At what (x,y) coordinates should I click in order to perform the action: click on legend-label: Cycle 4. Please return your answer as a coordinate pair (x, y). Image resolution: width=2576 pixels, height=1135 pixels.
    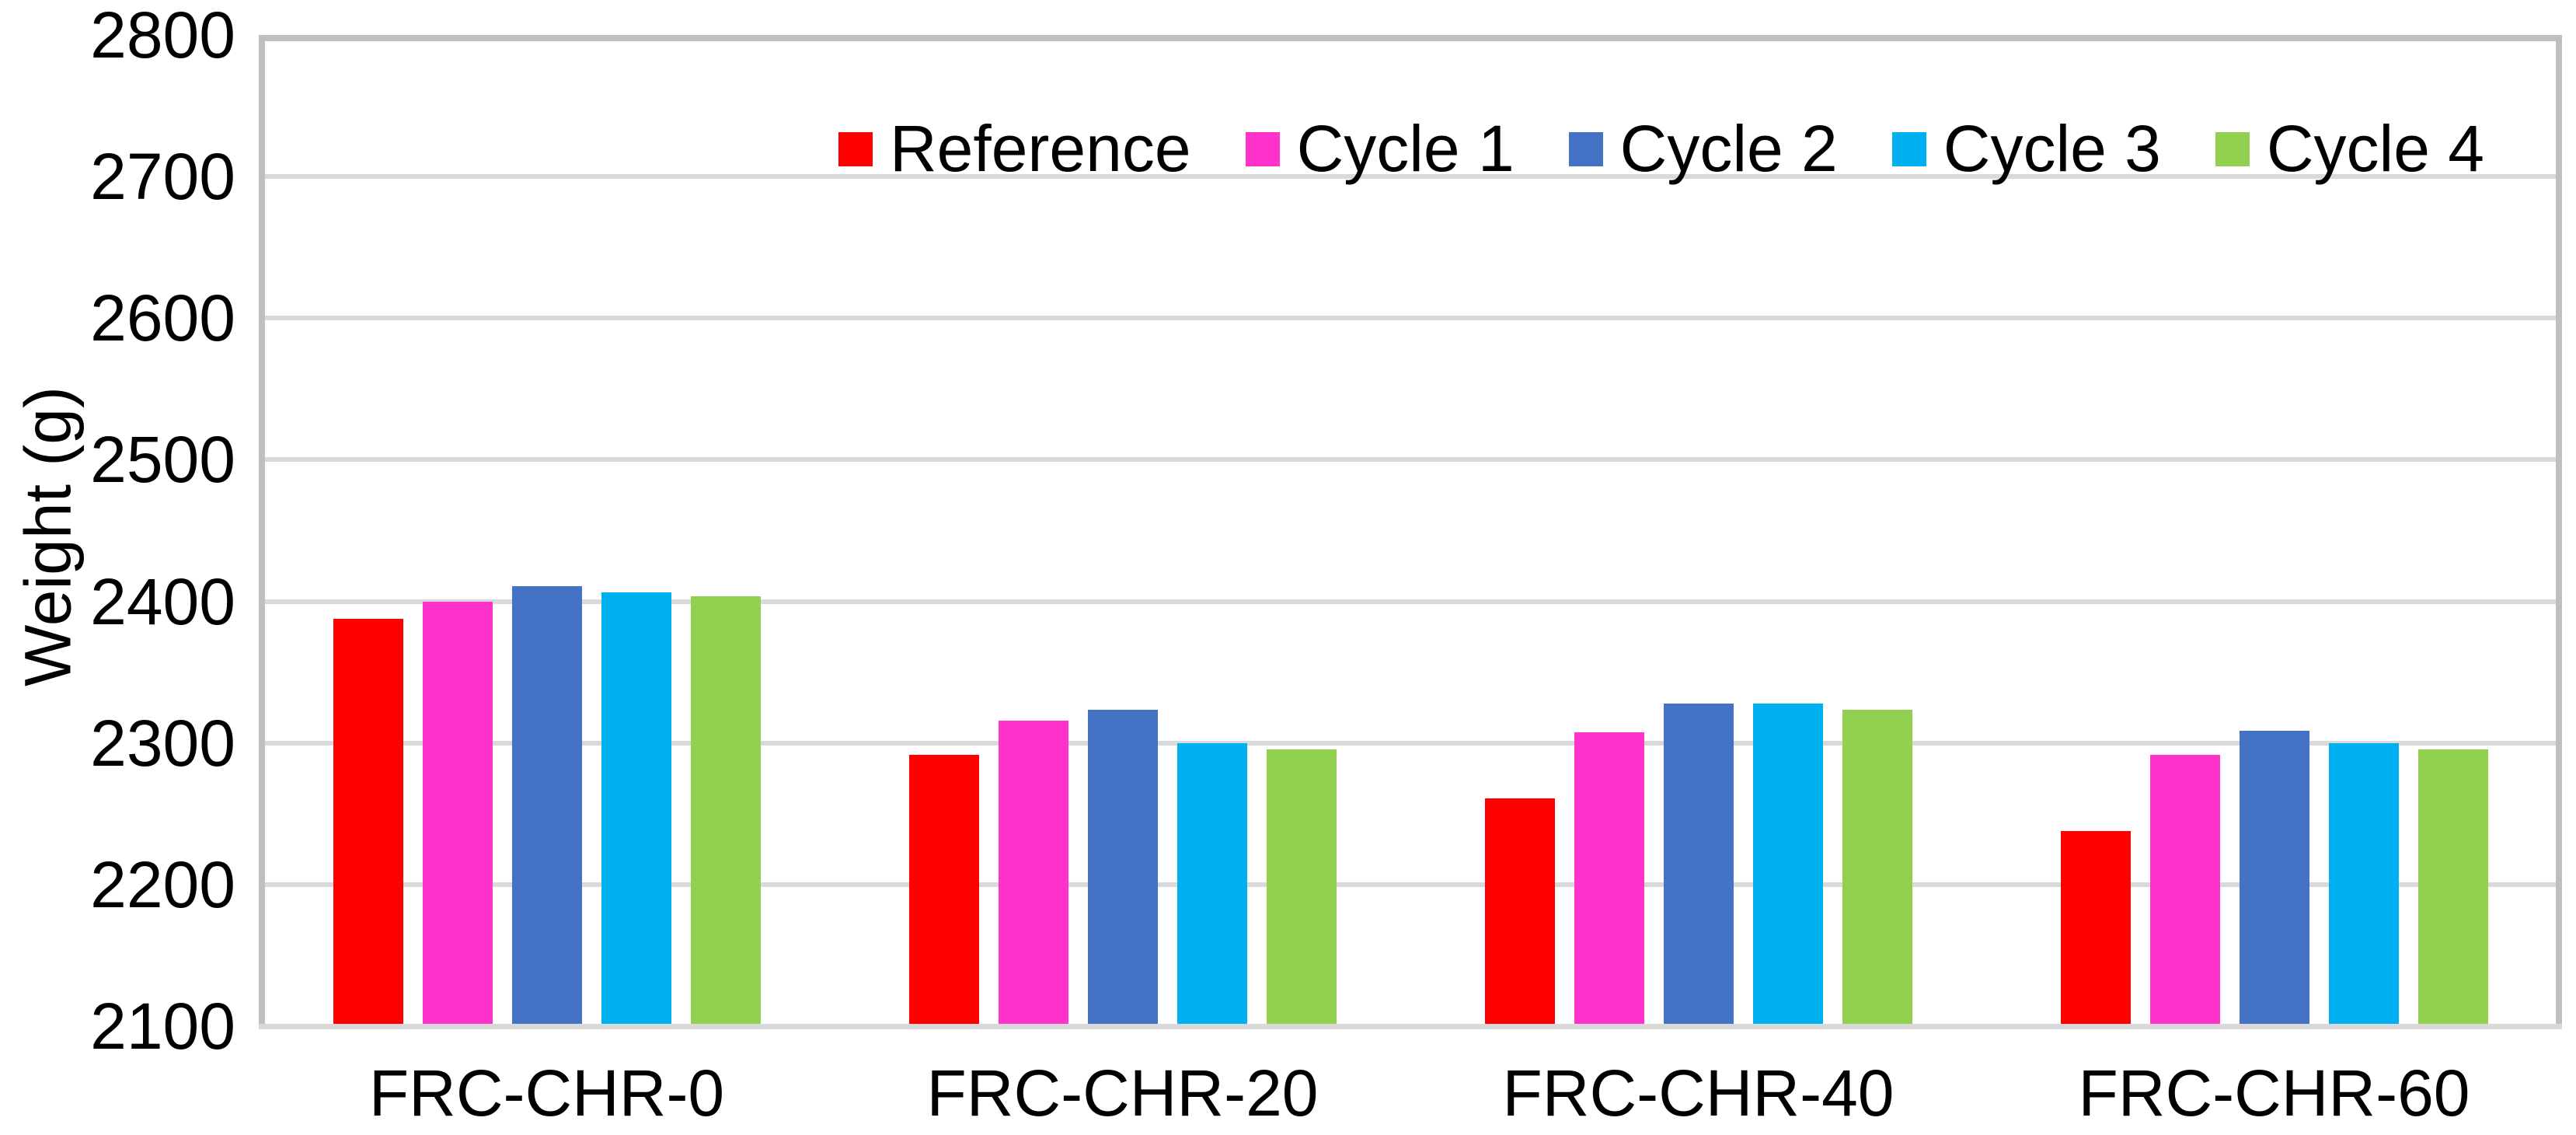
    Looking at the image, I should click on (2375, 148).